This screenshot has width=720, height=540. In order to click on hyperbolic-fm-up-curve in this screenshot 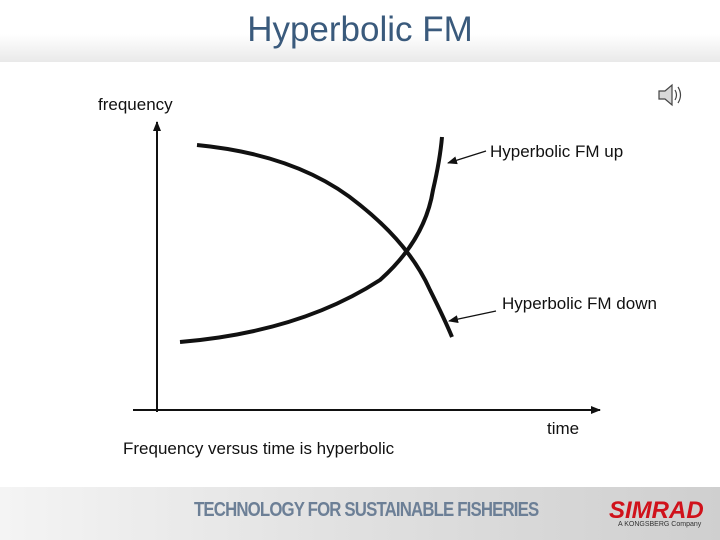, I will do `click(311, 240)`.